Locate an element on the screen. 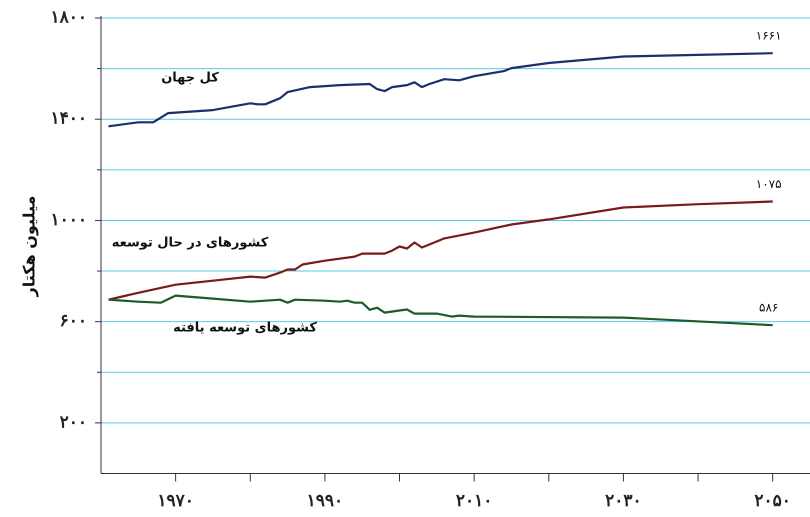  y-tick-label: ۱۴۰۰ is located at coordinates (68, 119).